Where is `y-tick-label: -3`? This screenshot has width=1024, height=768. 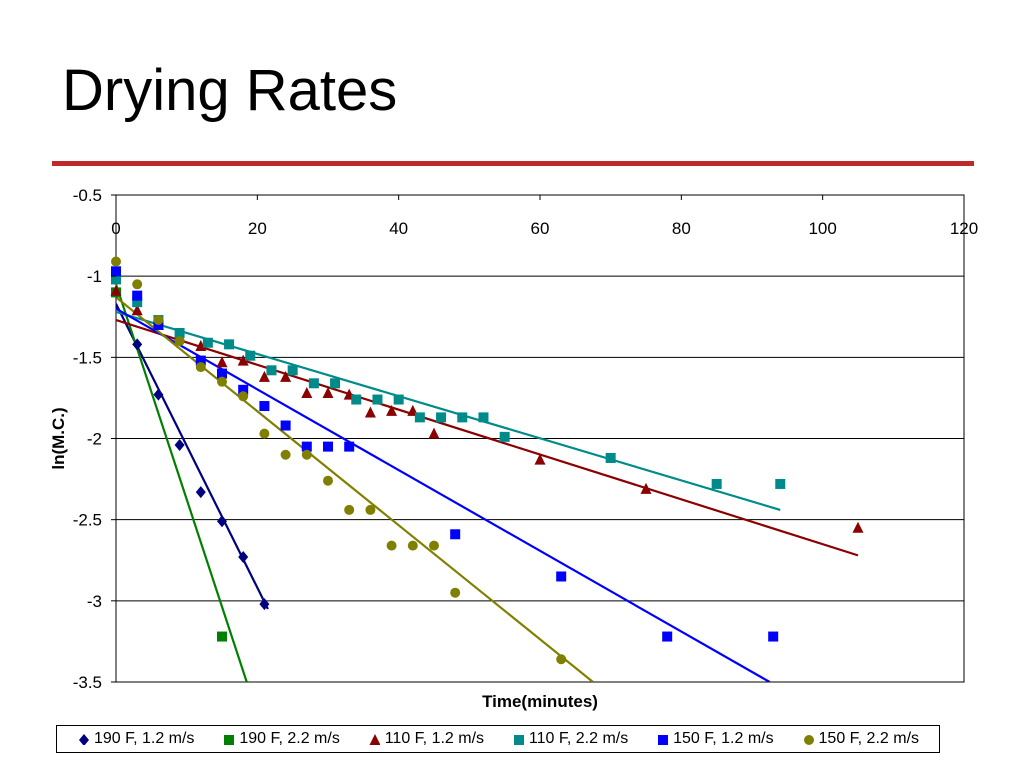 y-tick-label: -3 is located at coordinates (94, 601).